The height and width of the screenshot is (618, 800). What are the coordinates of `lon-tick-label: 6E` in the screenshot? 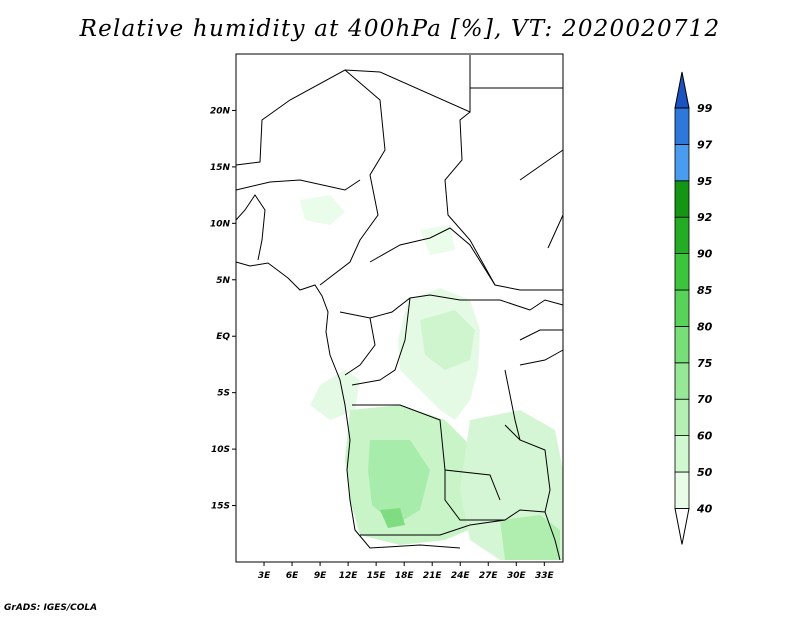 It's located at (292, 576).